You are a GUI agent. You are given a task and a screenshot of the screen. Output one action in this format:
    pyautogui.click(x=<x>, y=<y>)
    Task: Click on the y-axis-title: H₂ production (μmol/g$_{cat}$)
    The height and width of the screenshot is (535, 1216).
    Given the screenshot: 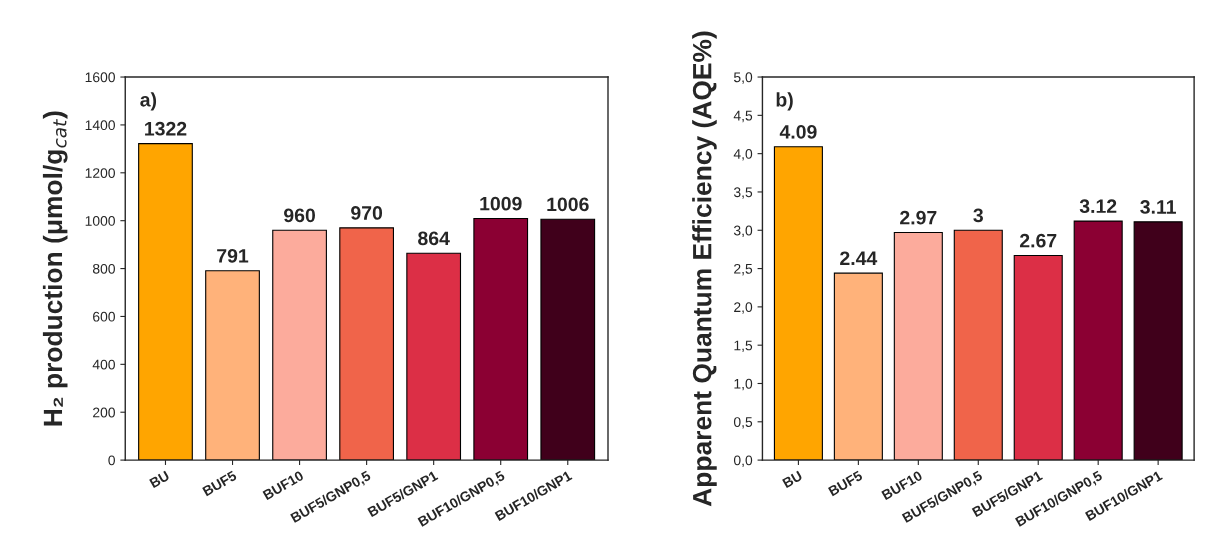 What is the action you would take?
    pyautogui.click(x=55, y=268)
    